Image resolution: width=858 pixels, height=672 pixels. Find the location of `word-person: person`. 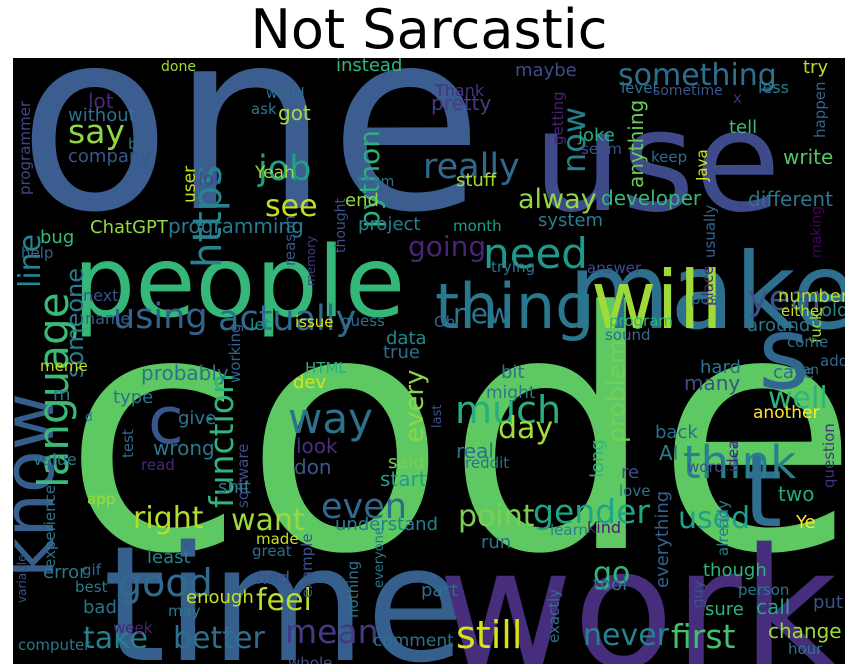

word-person: person is located at coordinates (763, 590).